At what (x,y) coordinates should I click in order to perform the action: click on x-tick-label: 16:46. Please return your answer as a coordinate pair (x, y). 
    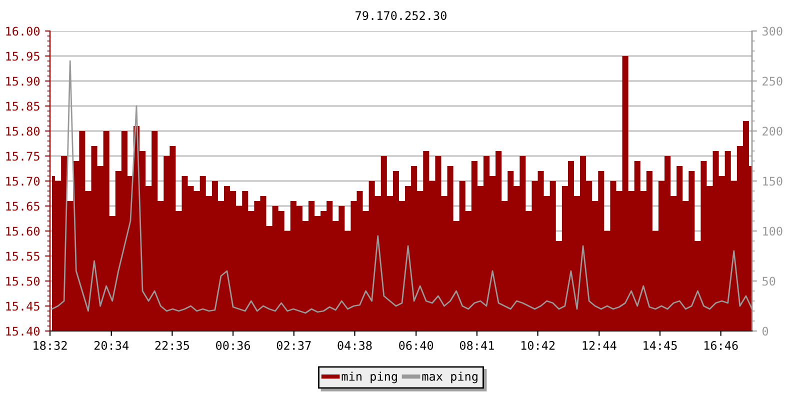
    Looking at the image, I should click on (721, 345).